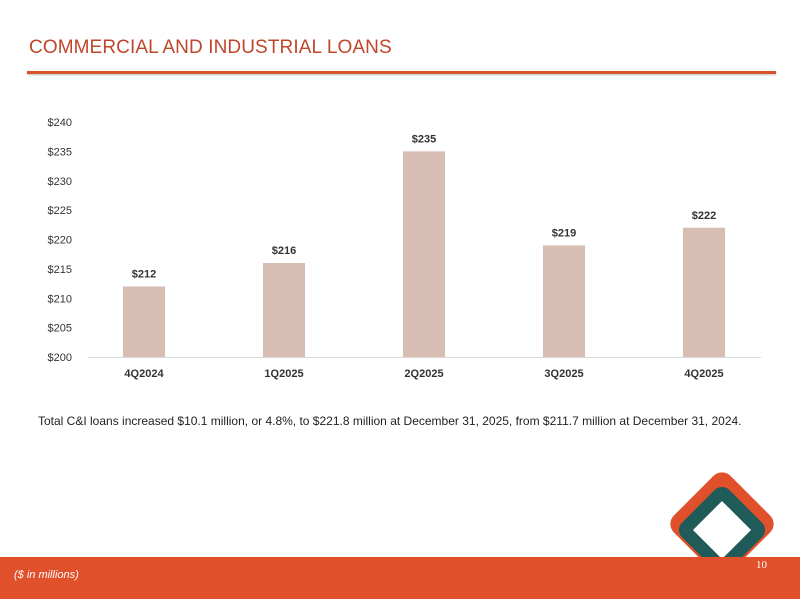  I want to click on units-footnote: ($ in millions), so click(46, 575).